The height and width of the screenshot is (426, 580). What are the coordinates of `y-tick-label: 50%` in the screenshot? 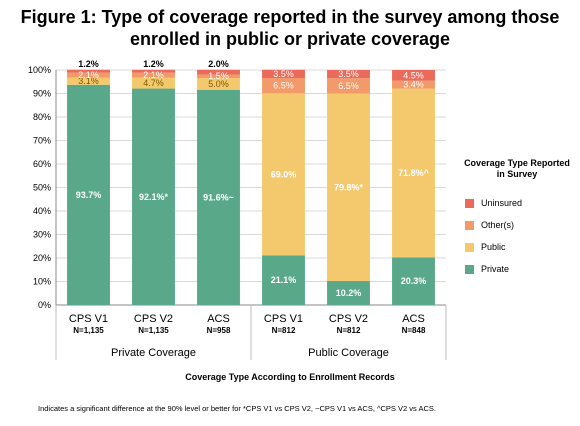 It's located at (42, 188).